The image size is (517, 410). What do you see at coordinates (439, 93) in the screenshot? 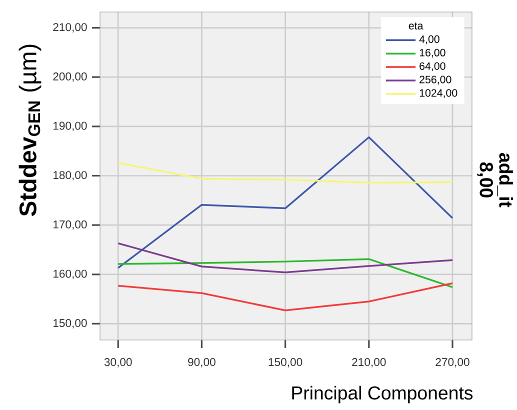
I see `legend-label: 1024,00` at bounding box center [439, 93].